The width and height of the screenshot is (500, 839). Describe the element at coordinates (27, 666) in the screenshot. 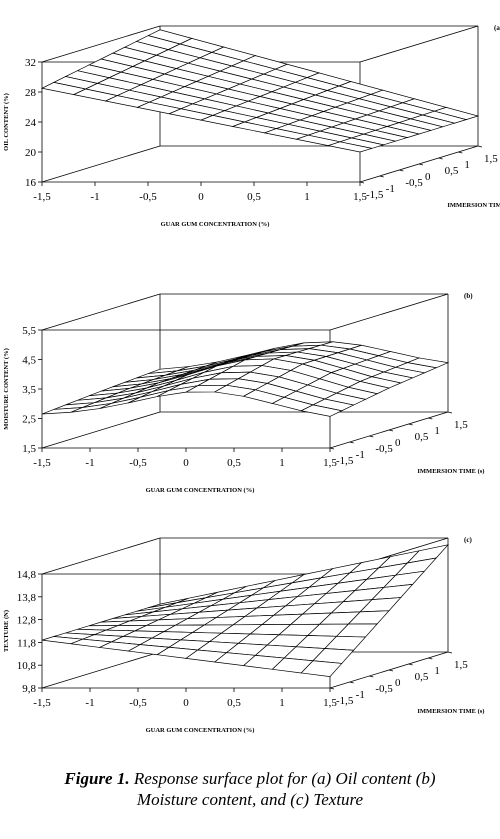

I see `z-tick-label: 10,8` at that location.